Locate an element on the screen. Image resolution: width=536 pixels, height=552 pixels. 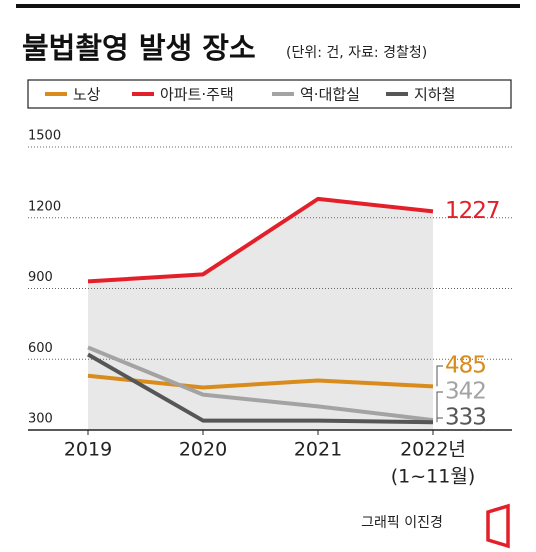
value-label: 333 is located at coordinates (465, 418).